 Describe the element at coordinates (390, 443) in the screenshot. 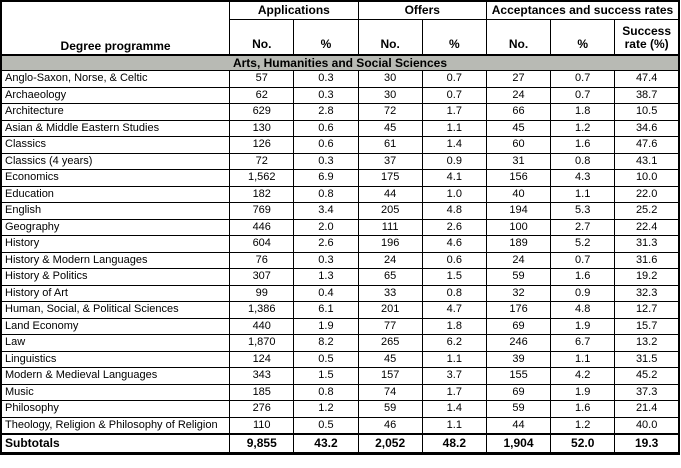

I see `subtotals-offers-no: 2,052` at that location.